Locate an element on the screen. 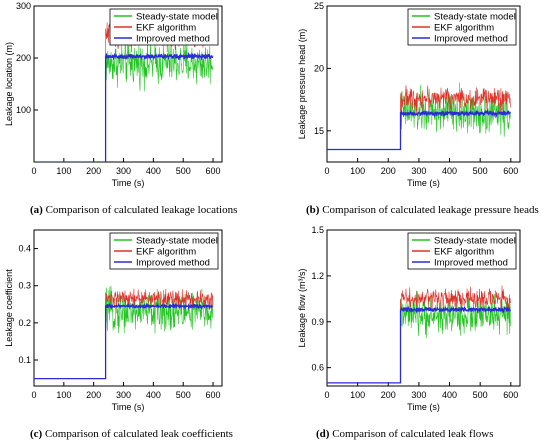 The height and width of the screenshot is (444, 550). y-tick-label: 15 is located at coordinates (319, 131).